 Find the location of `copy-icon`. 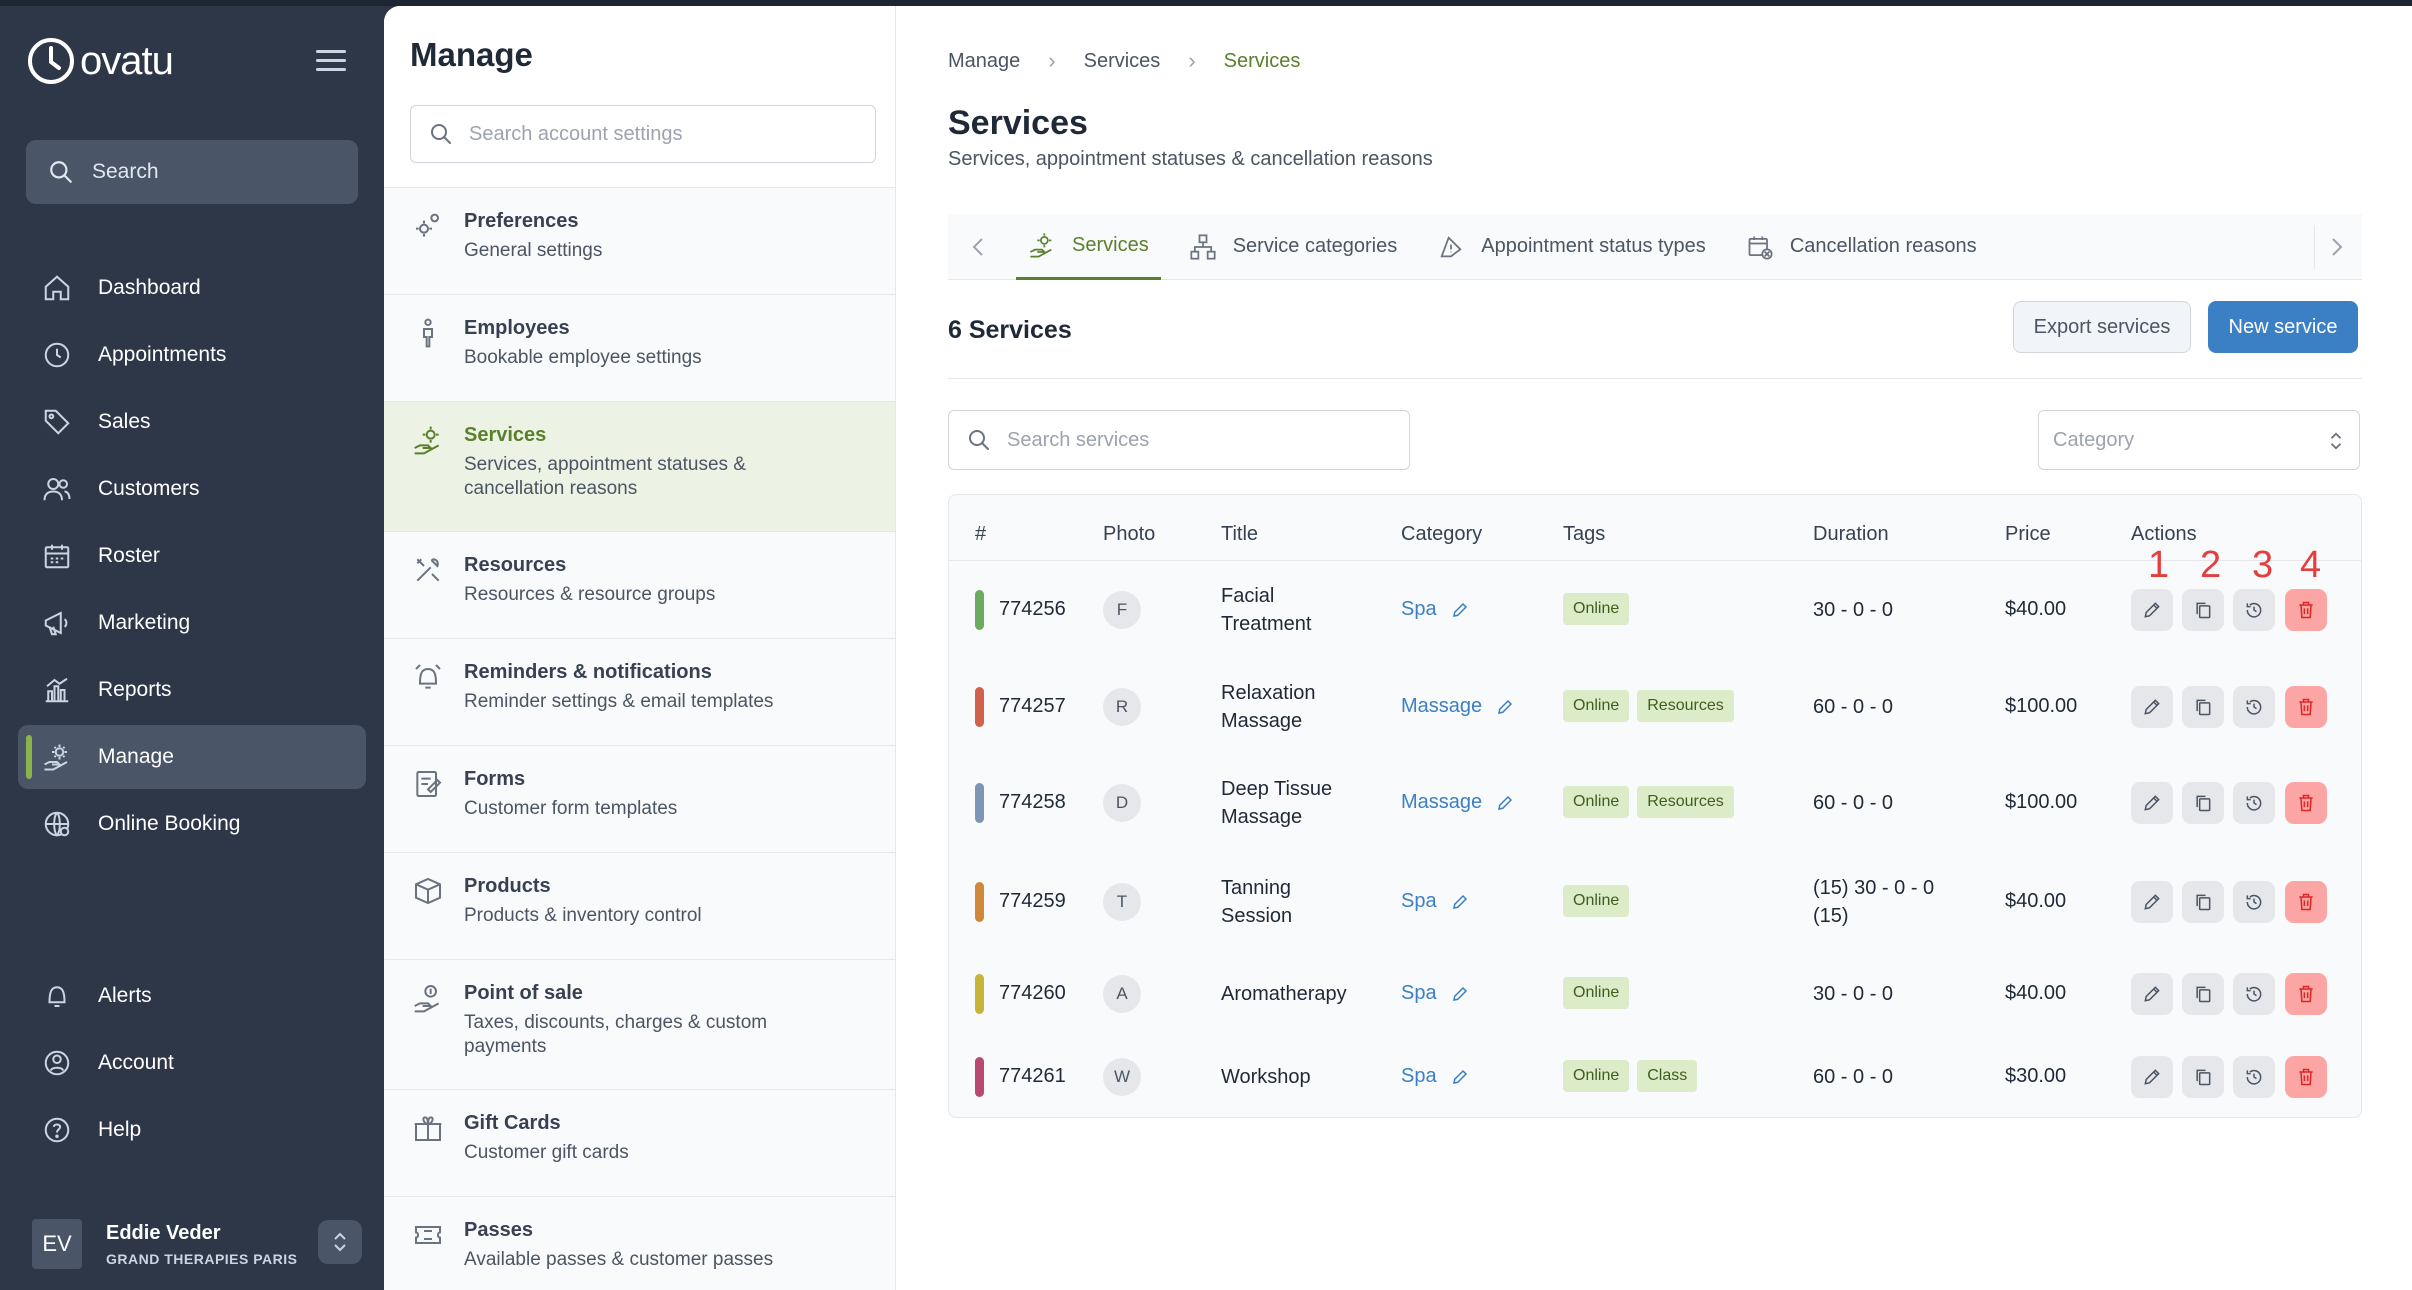

copy-icon is located at coordinates (2203, 610).